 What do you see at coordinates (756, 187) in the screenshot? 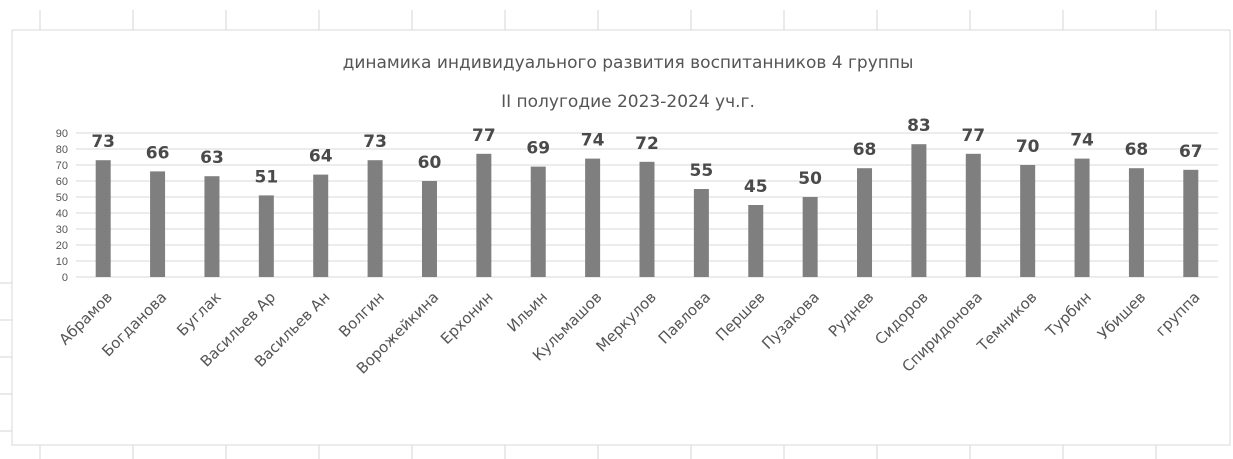
I see `data-label: 45` at bounding box center [756, 187].